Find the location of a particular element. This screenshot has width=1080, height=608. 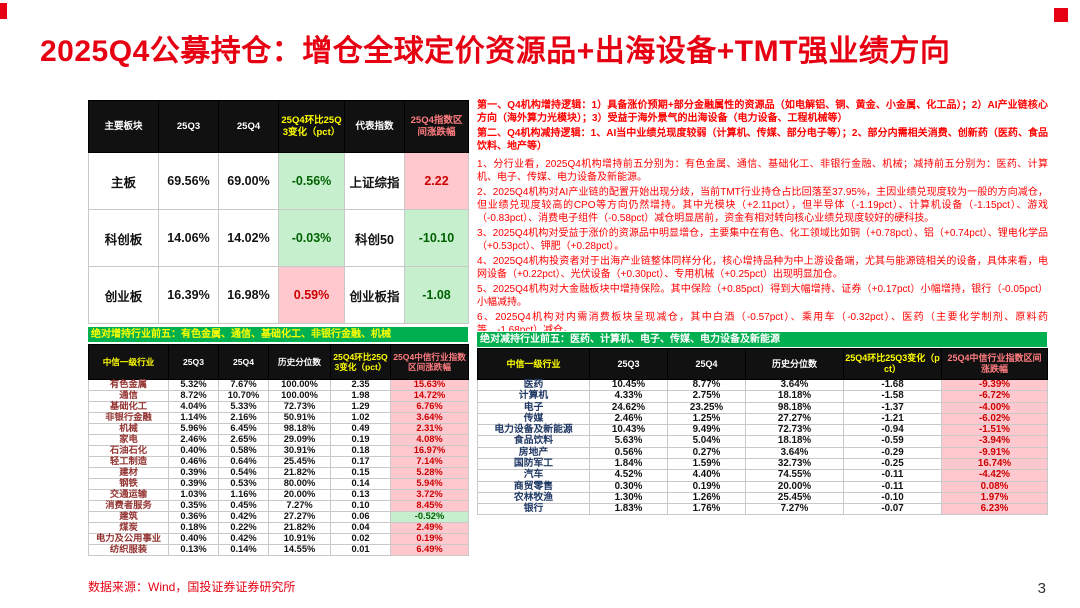

increase-row: 钢铁 0.39% 0.53% 80.00% 0.14 5.94% is located at coordinates (278, 484).